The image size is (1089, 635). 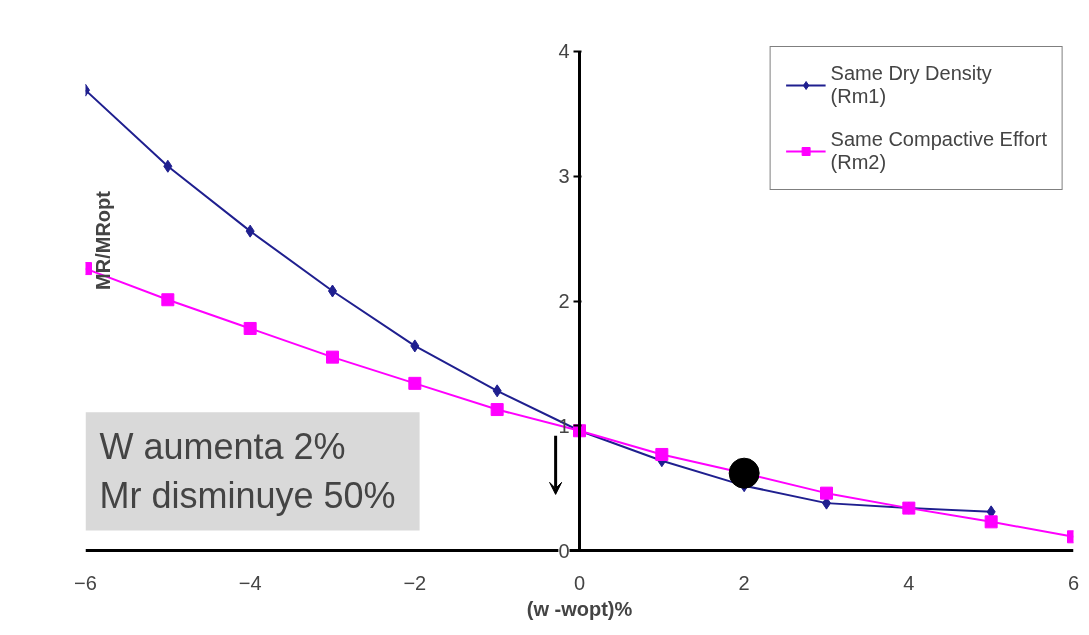 What do you see at coordinates (102, 240) in the screenshot?
I see `y-axis-title: MR/MRopt` at bounding box center [102, 240].